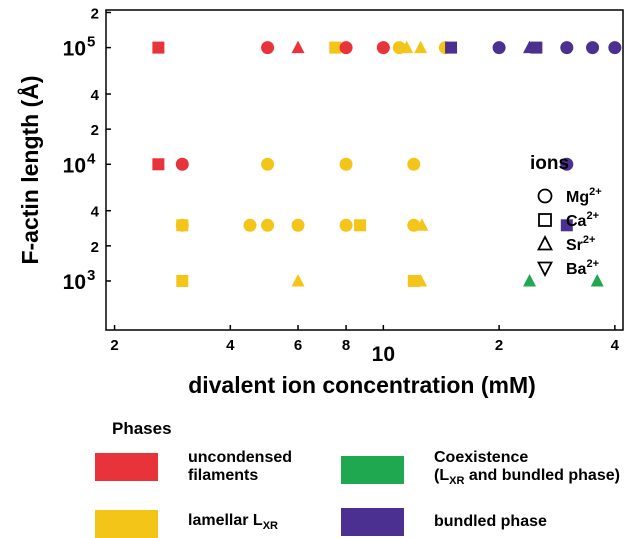 This screenshot has height=538, width=627. I want to click on ion-legend-marker-ca, so click(545, 220).